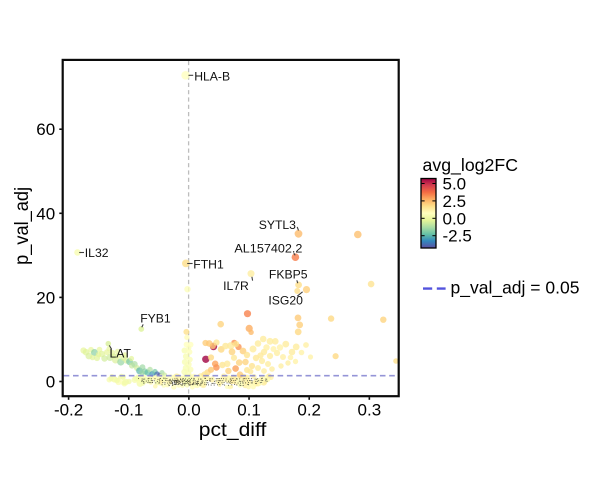  What do you see at coordinates (233, 430) in the screenshot?
I see `svg-text: pct_diff` at bounding box center [233, 430].